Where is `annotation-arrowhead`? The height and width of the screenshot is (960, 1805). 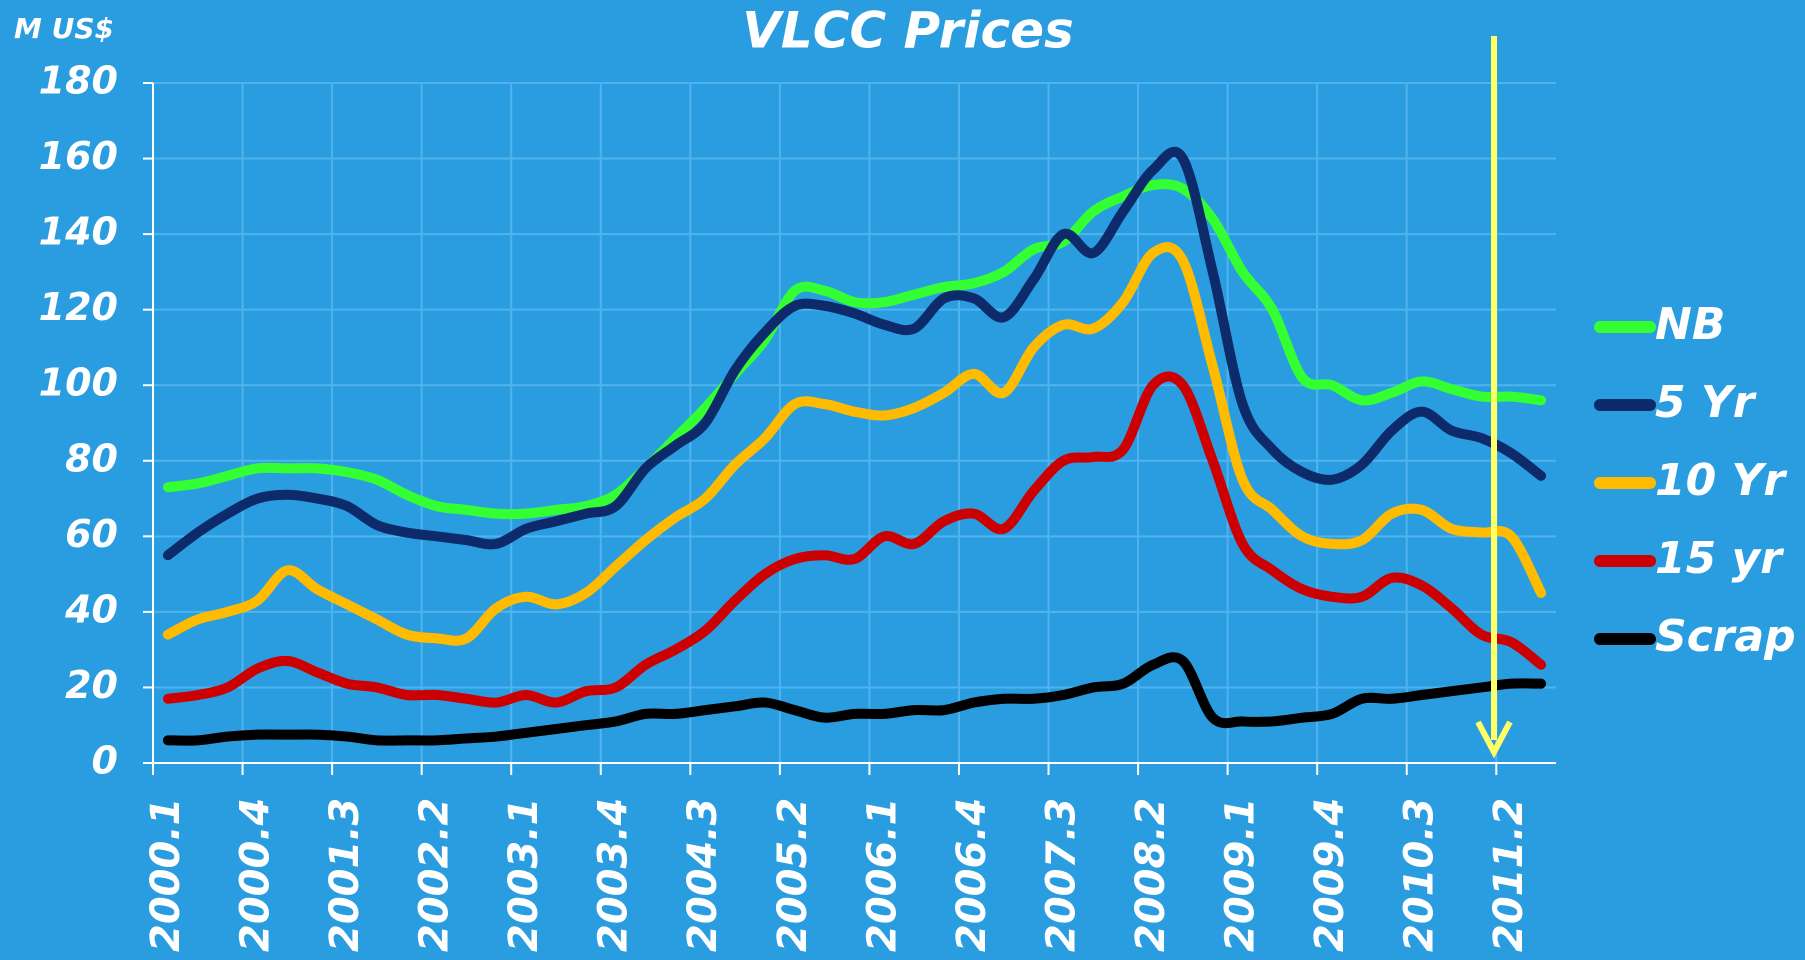
annotation-arrowhead is located at coordinates (1494, 739).